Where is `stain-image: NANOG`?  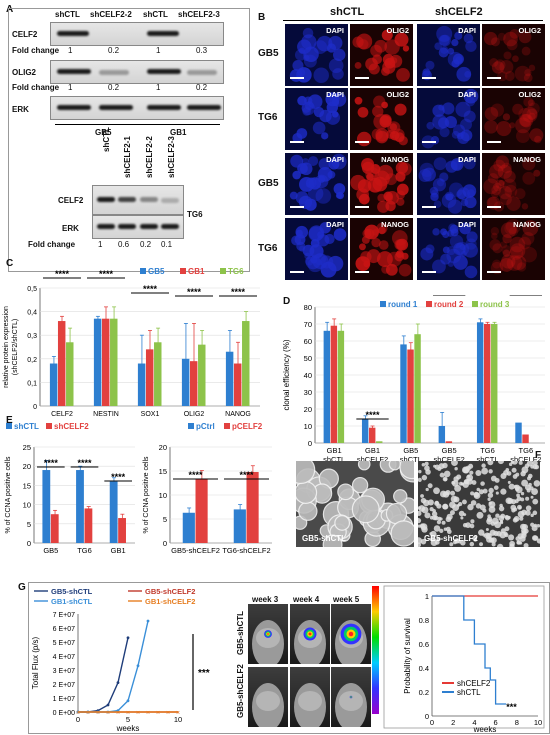 stain-image: NANOG is located at coordinates (513, 249).